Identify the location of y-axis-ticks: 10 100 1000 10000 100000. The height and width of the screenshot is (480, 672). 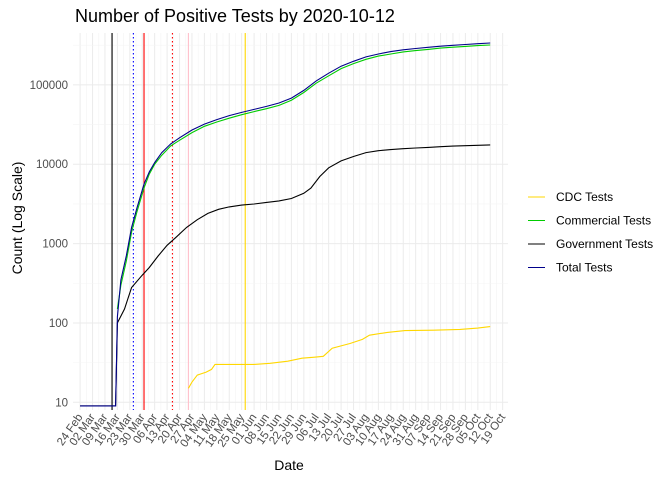
(49, 244).